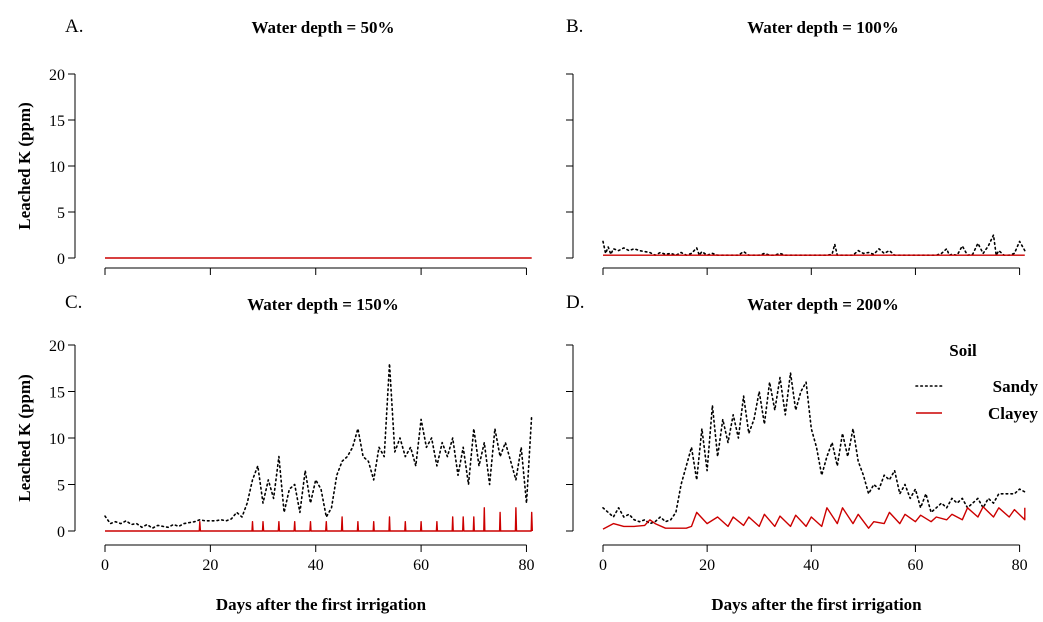 This screenshot has width=1043, height=622. I want to click on panel-title: Water depth = 150%, so click(323, 304).